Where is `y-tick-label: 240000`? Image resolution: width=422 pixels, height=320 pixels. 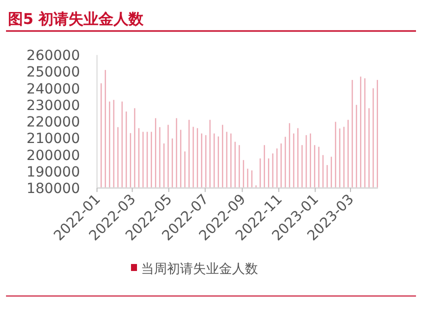
y-tick-label: 240000 is located at coordinates (53, 89).